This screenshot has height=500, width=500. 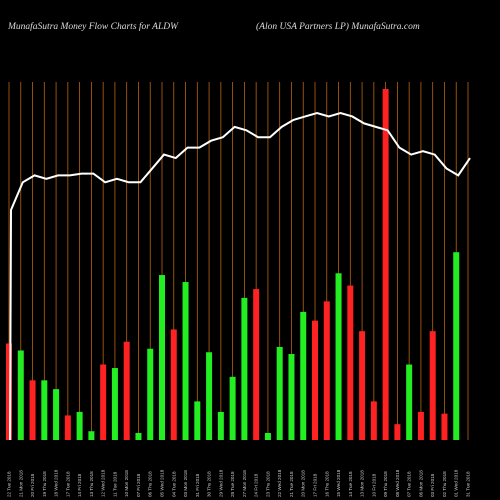 I want to click on x-tick-label: 20 Mon 2018, so click(x=303, y=483).